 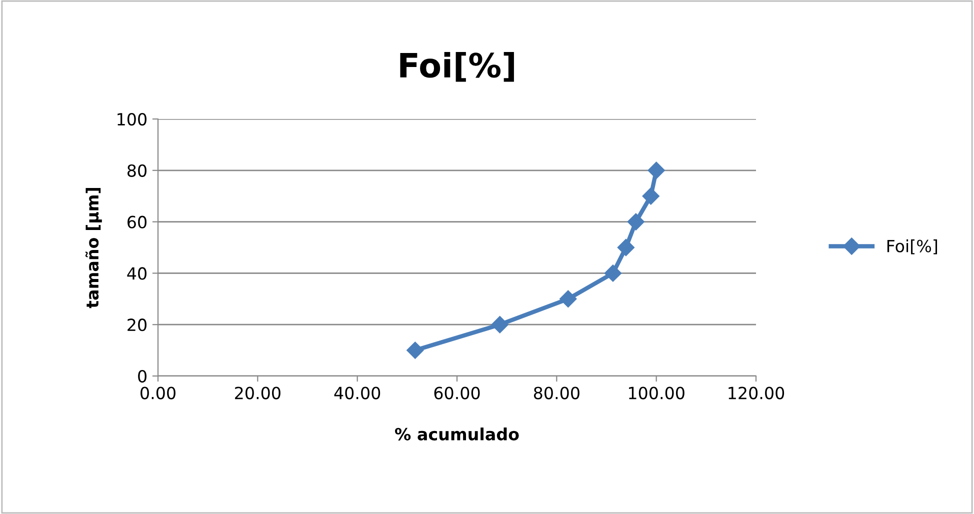 I want to click on x-tick-label: 0.00, so click(x=158, y=393).